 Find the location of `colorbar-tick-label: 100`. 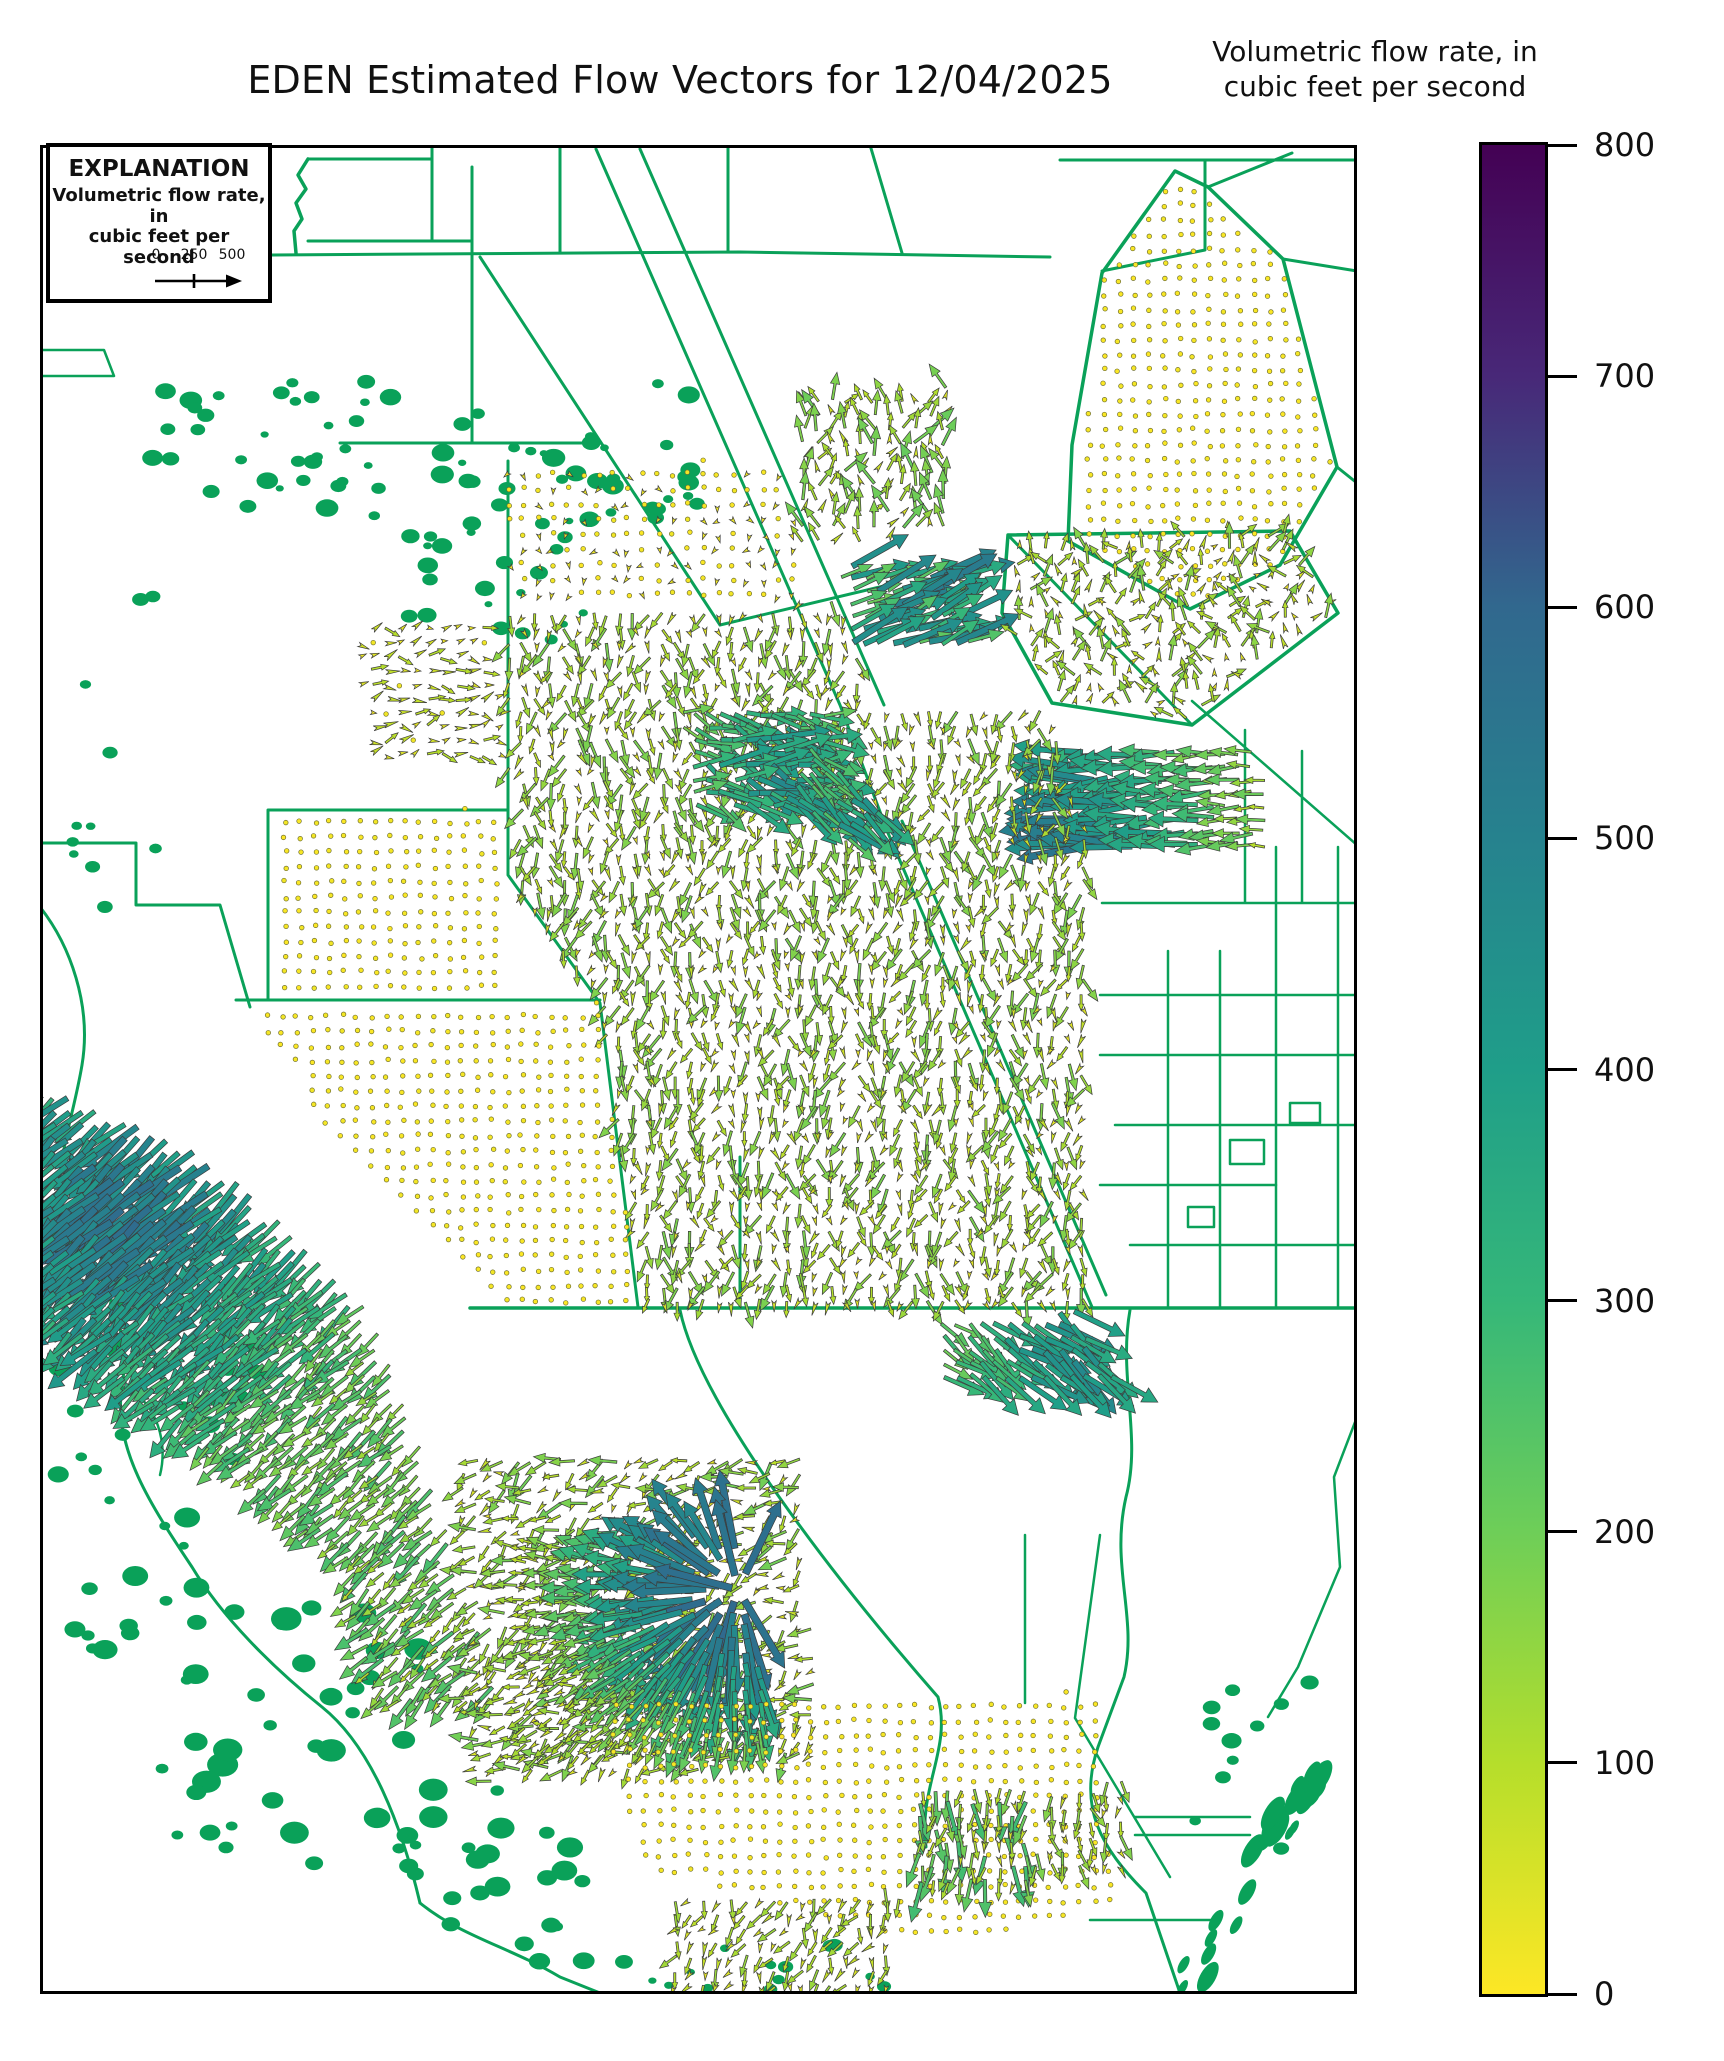

colorbar-tick-label: 100 is located at coordinates (1625, 1762).